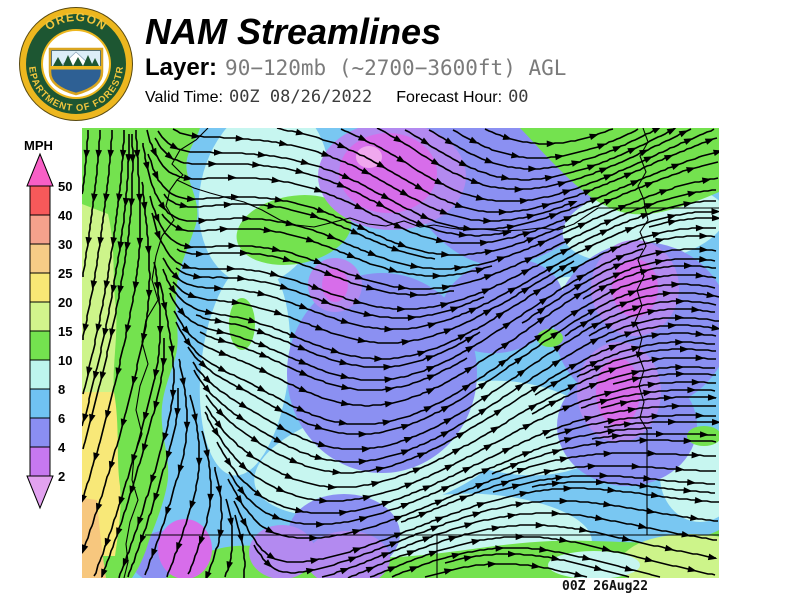  What do you see at coordinates (65, 186) in the screenshot?
I see `svg-text: 50` at bounding box center [65, 186].